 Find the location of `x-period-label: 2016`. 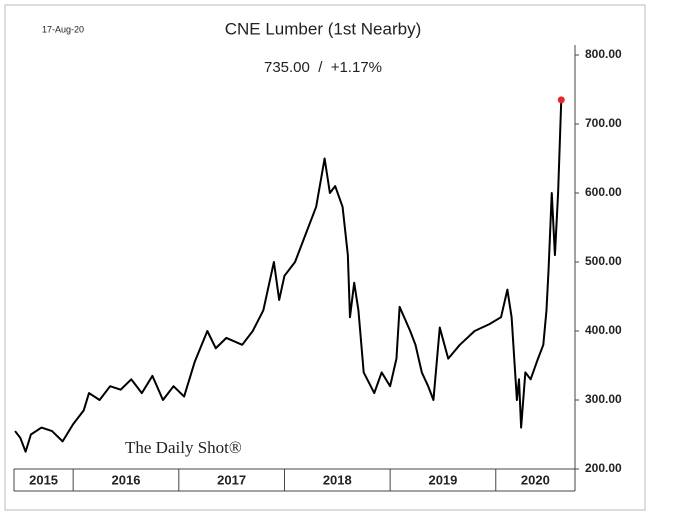

x-period-label: 2016 is located at coordinates (126, 479).